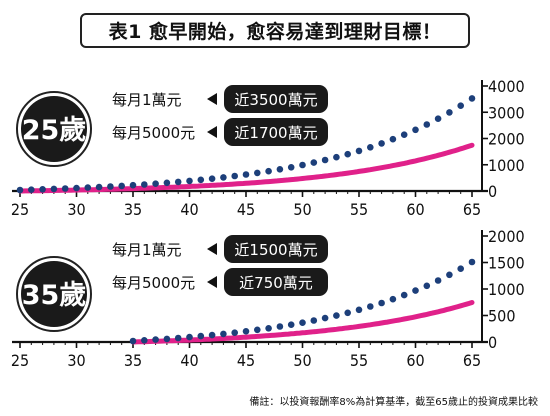 This screenshot has width=550, height=416. What do you see at coordinates (506, 263) in the screenshot?
I see `y-tick-label: 1500` at bounding box center [506, 263].